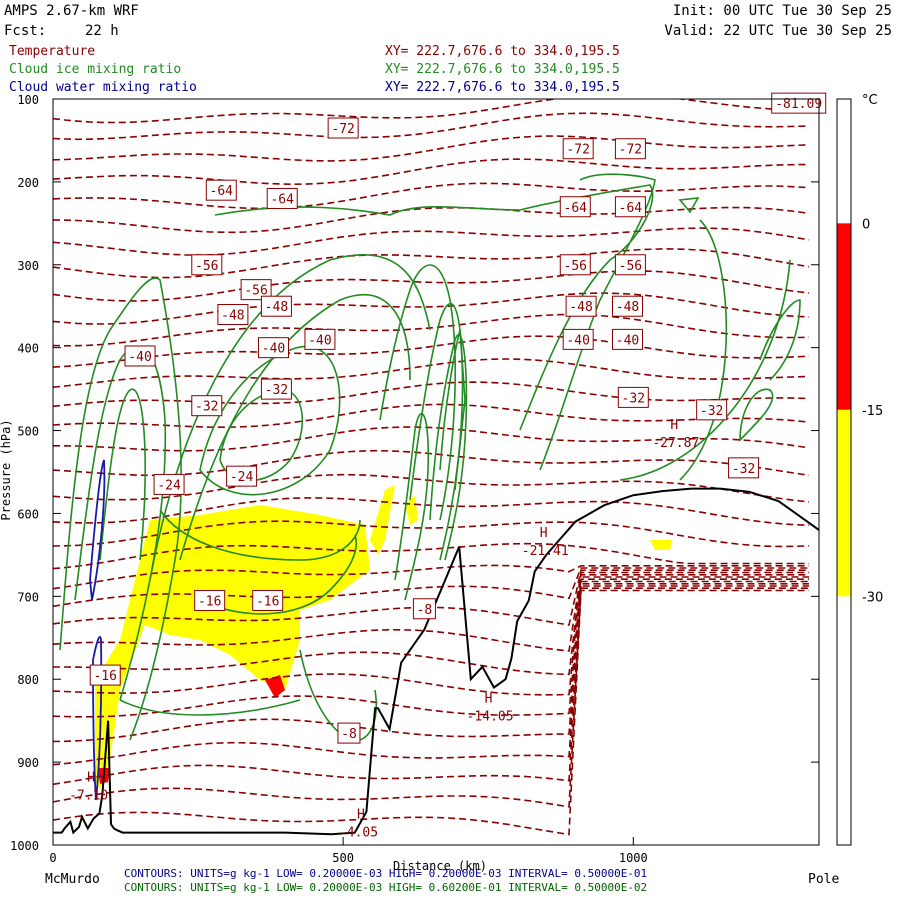  I want to click on legend-temperature-name: Temperature, so click(52, 51).